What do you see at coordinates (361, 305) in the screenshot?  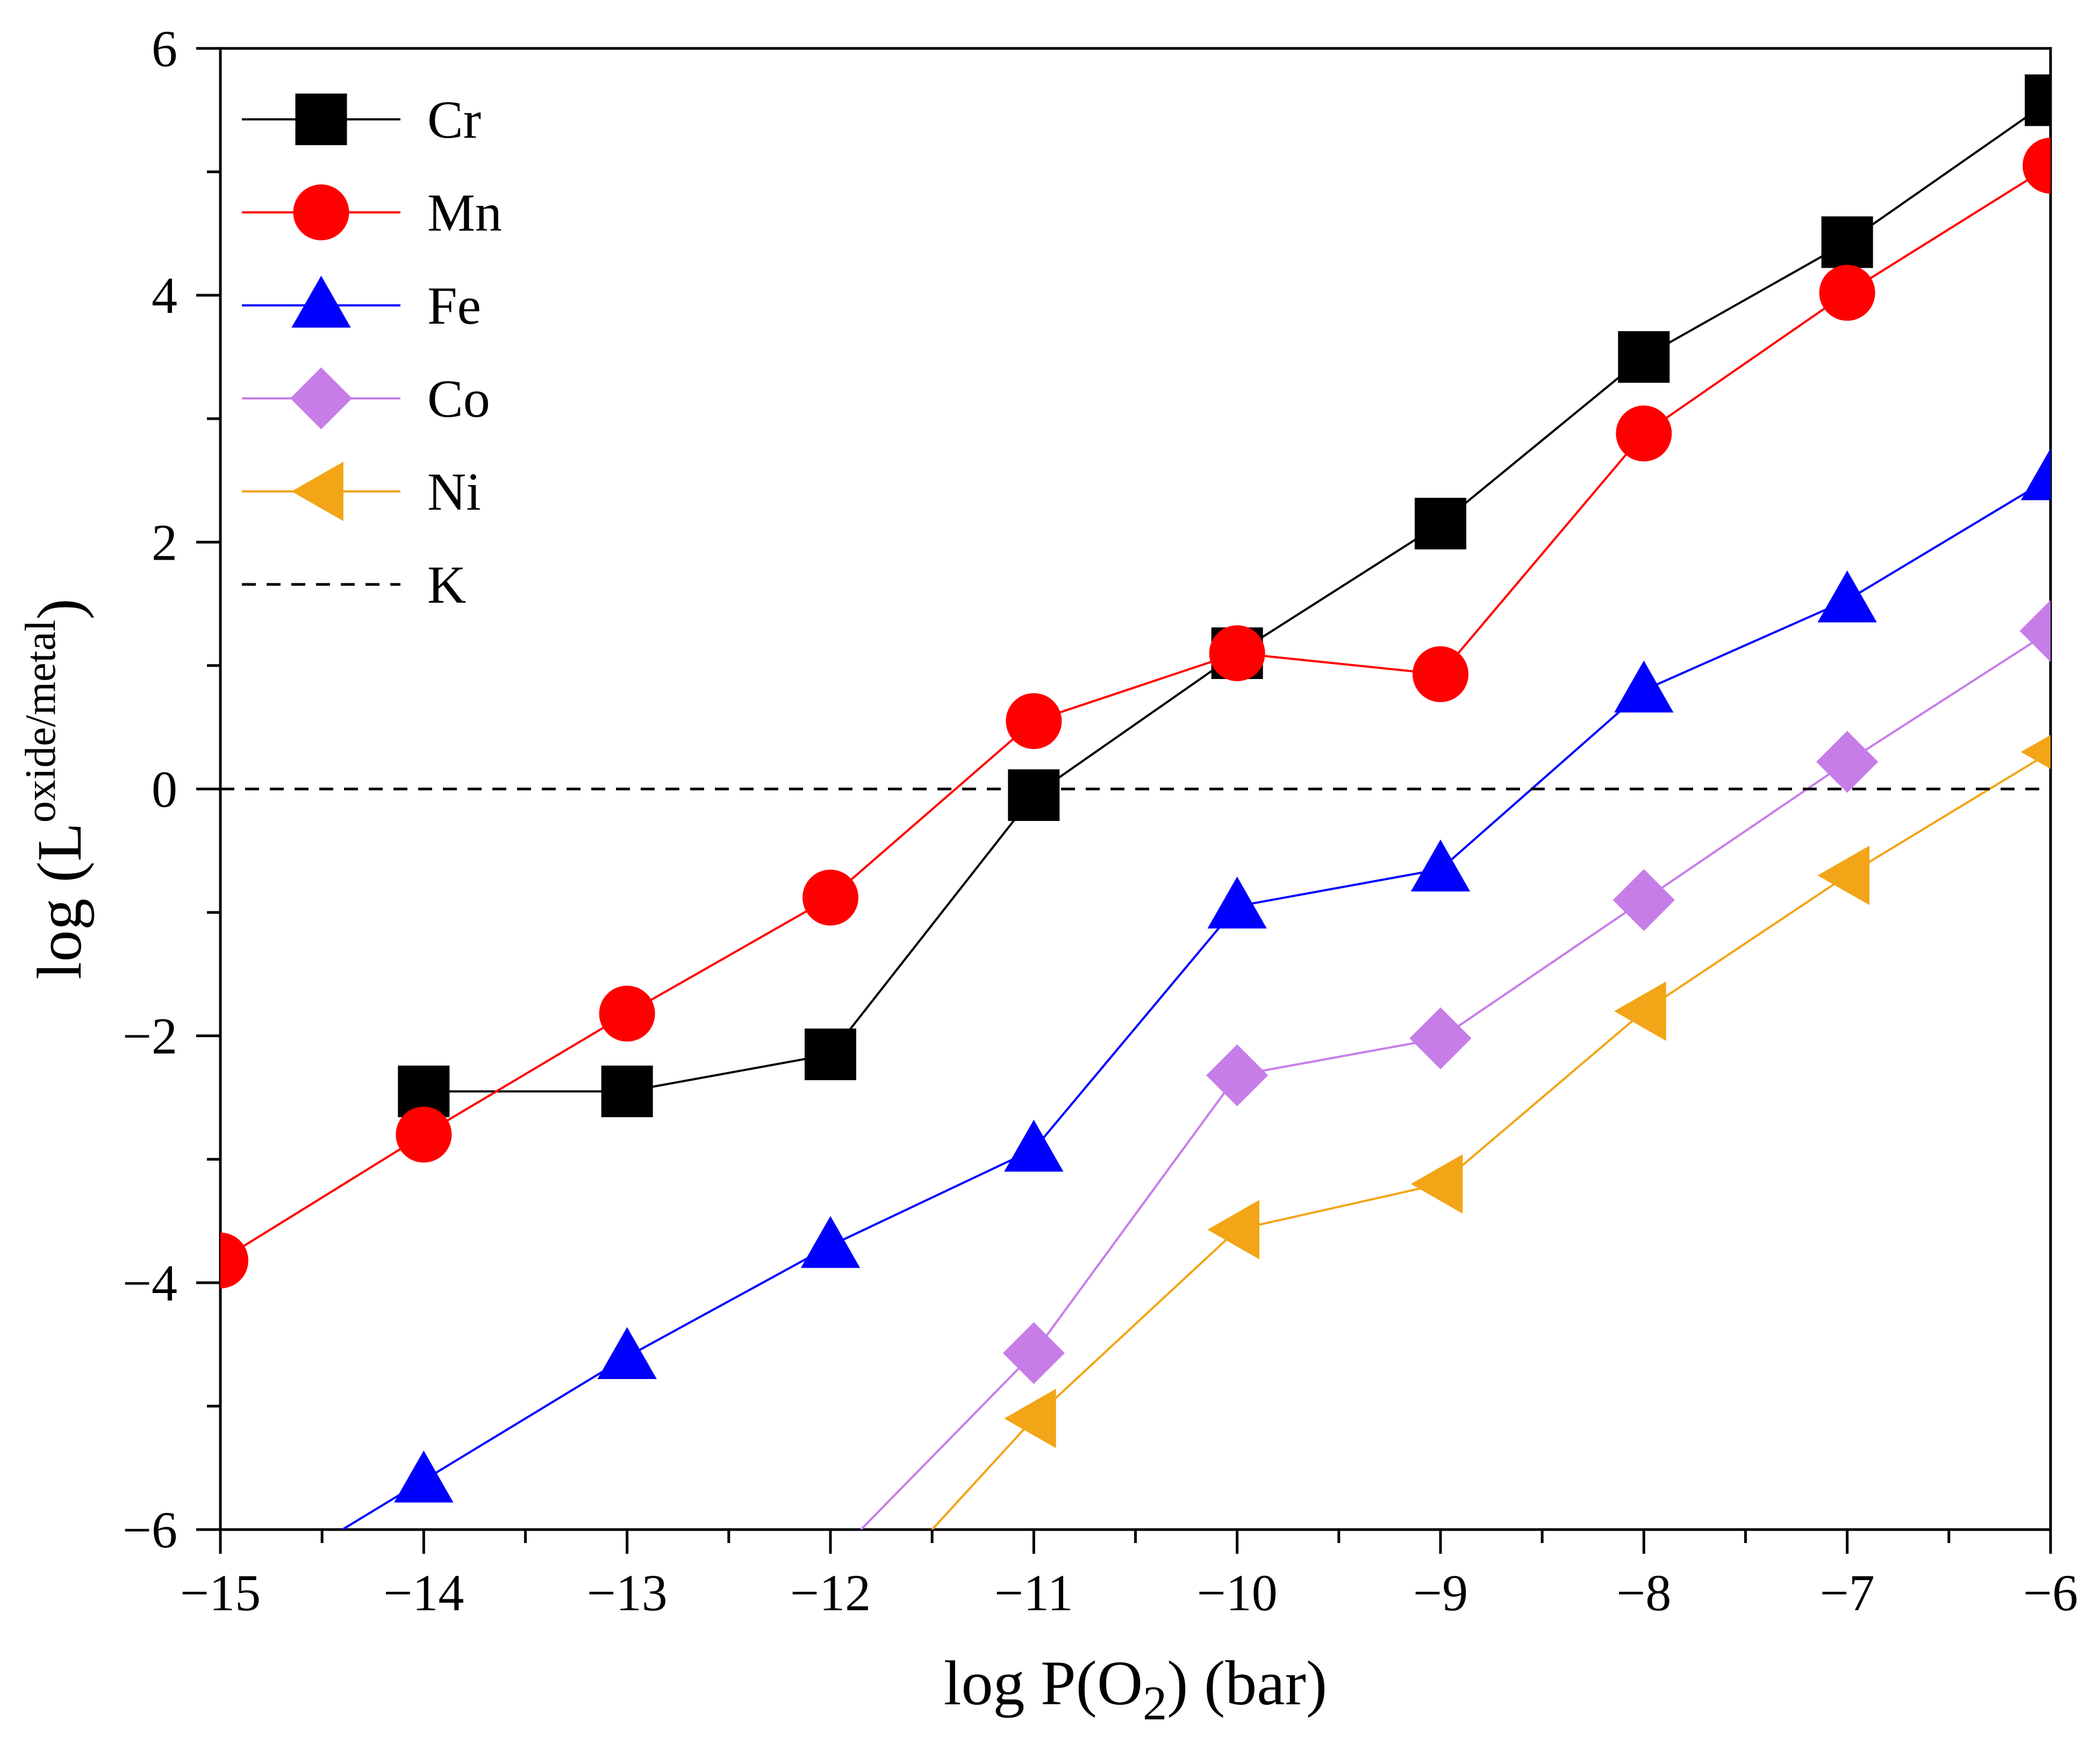 I see `legend-item-fe: Fe` at bounding box center [361, 305].